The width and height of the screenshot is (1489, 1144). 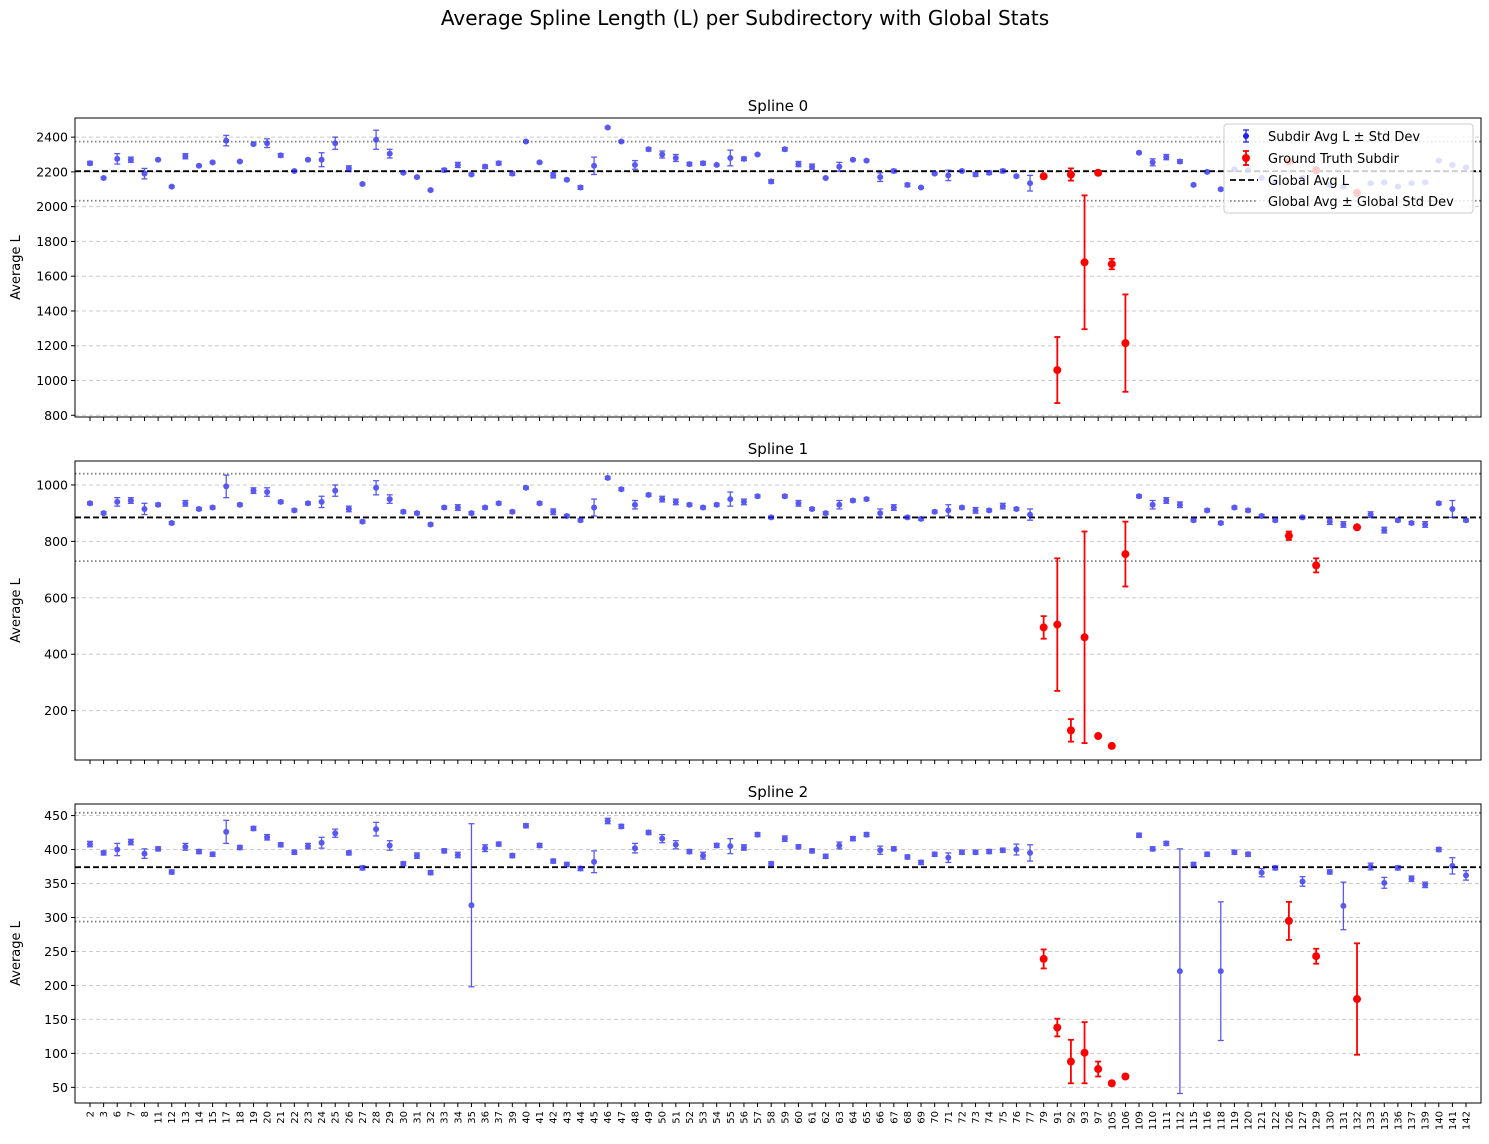 What do you see at coordinates (52, 241) in the screenshot?
I see `y-tick-label: 1800` at bounding box center [52, 241].